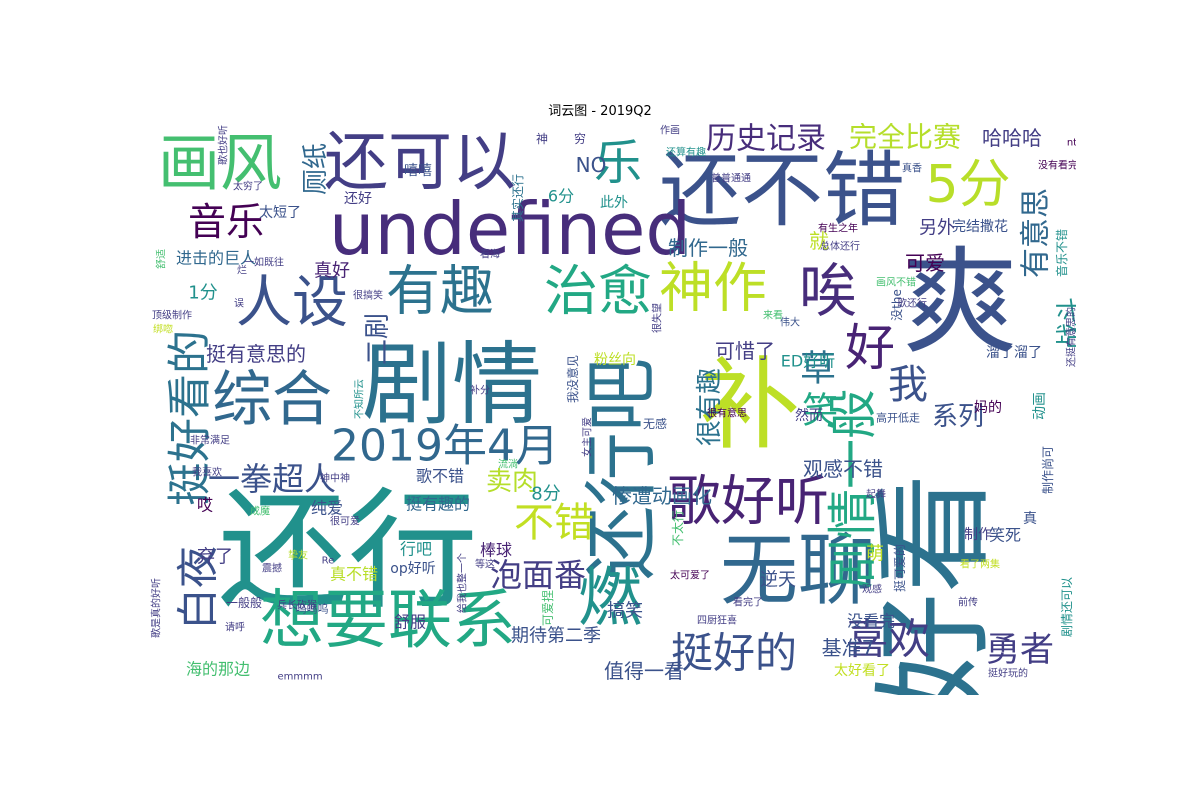  I want to click on word-13: 综合, so click(272, 400).